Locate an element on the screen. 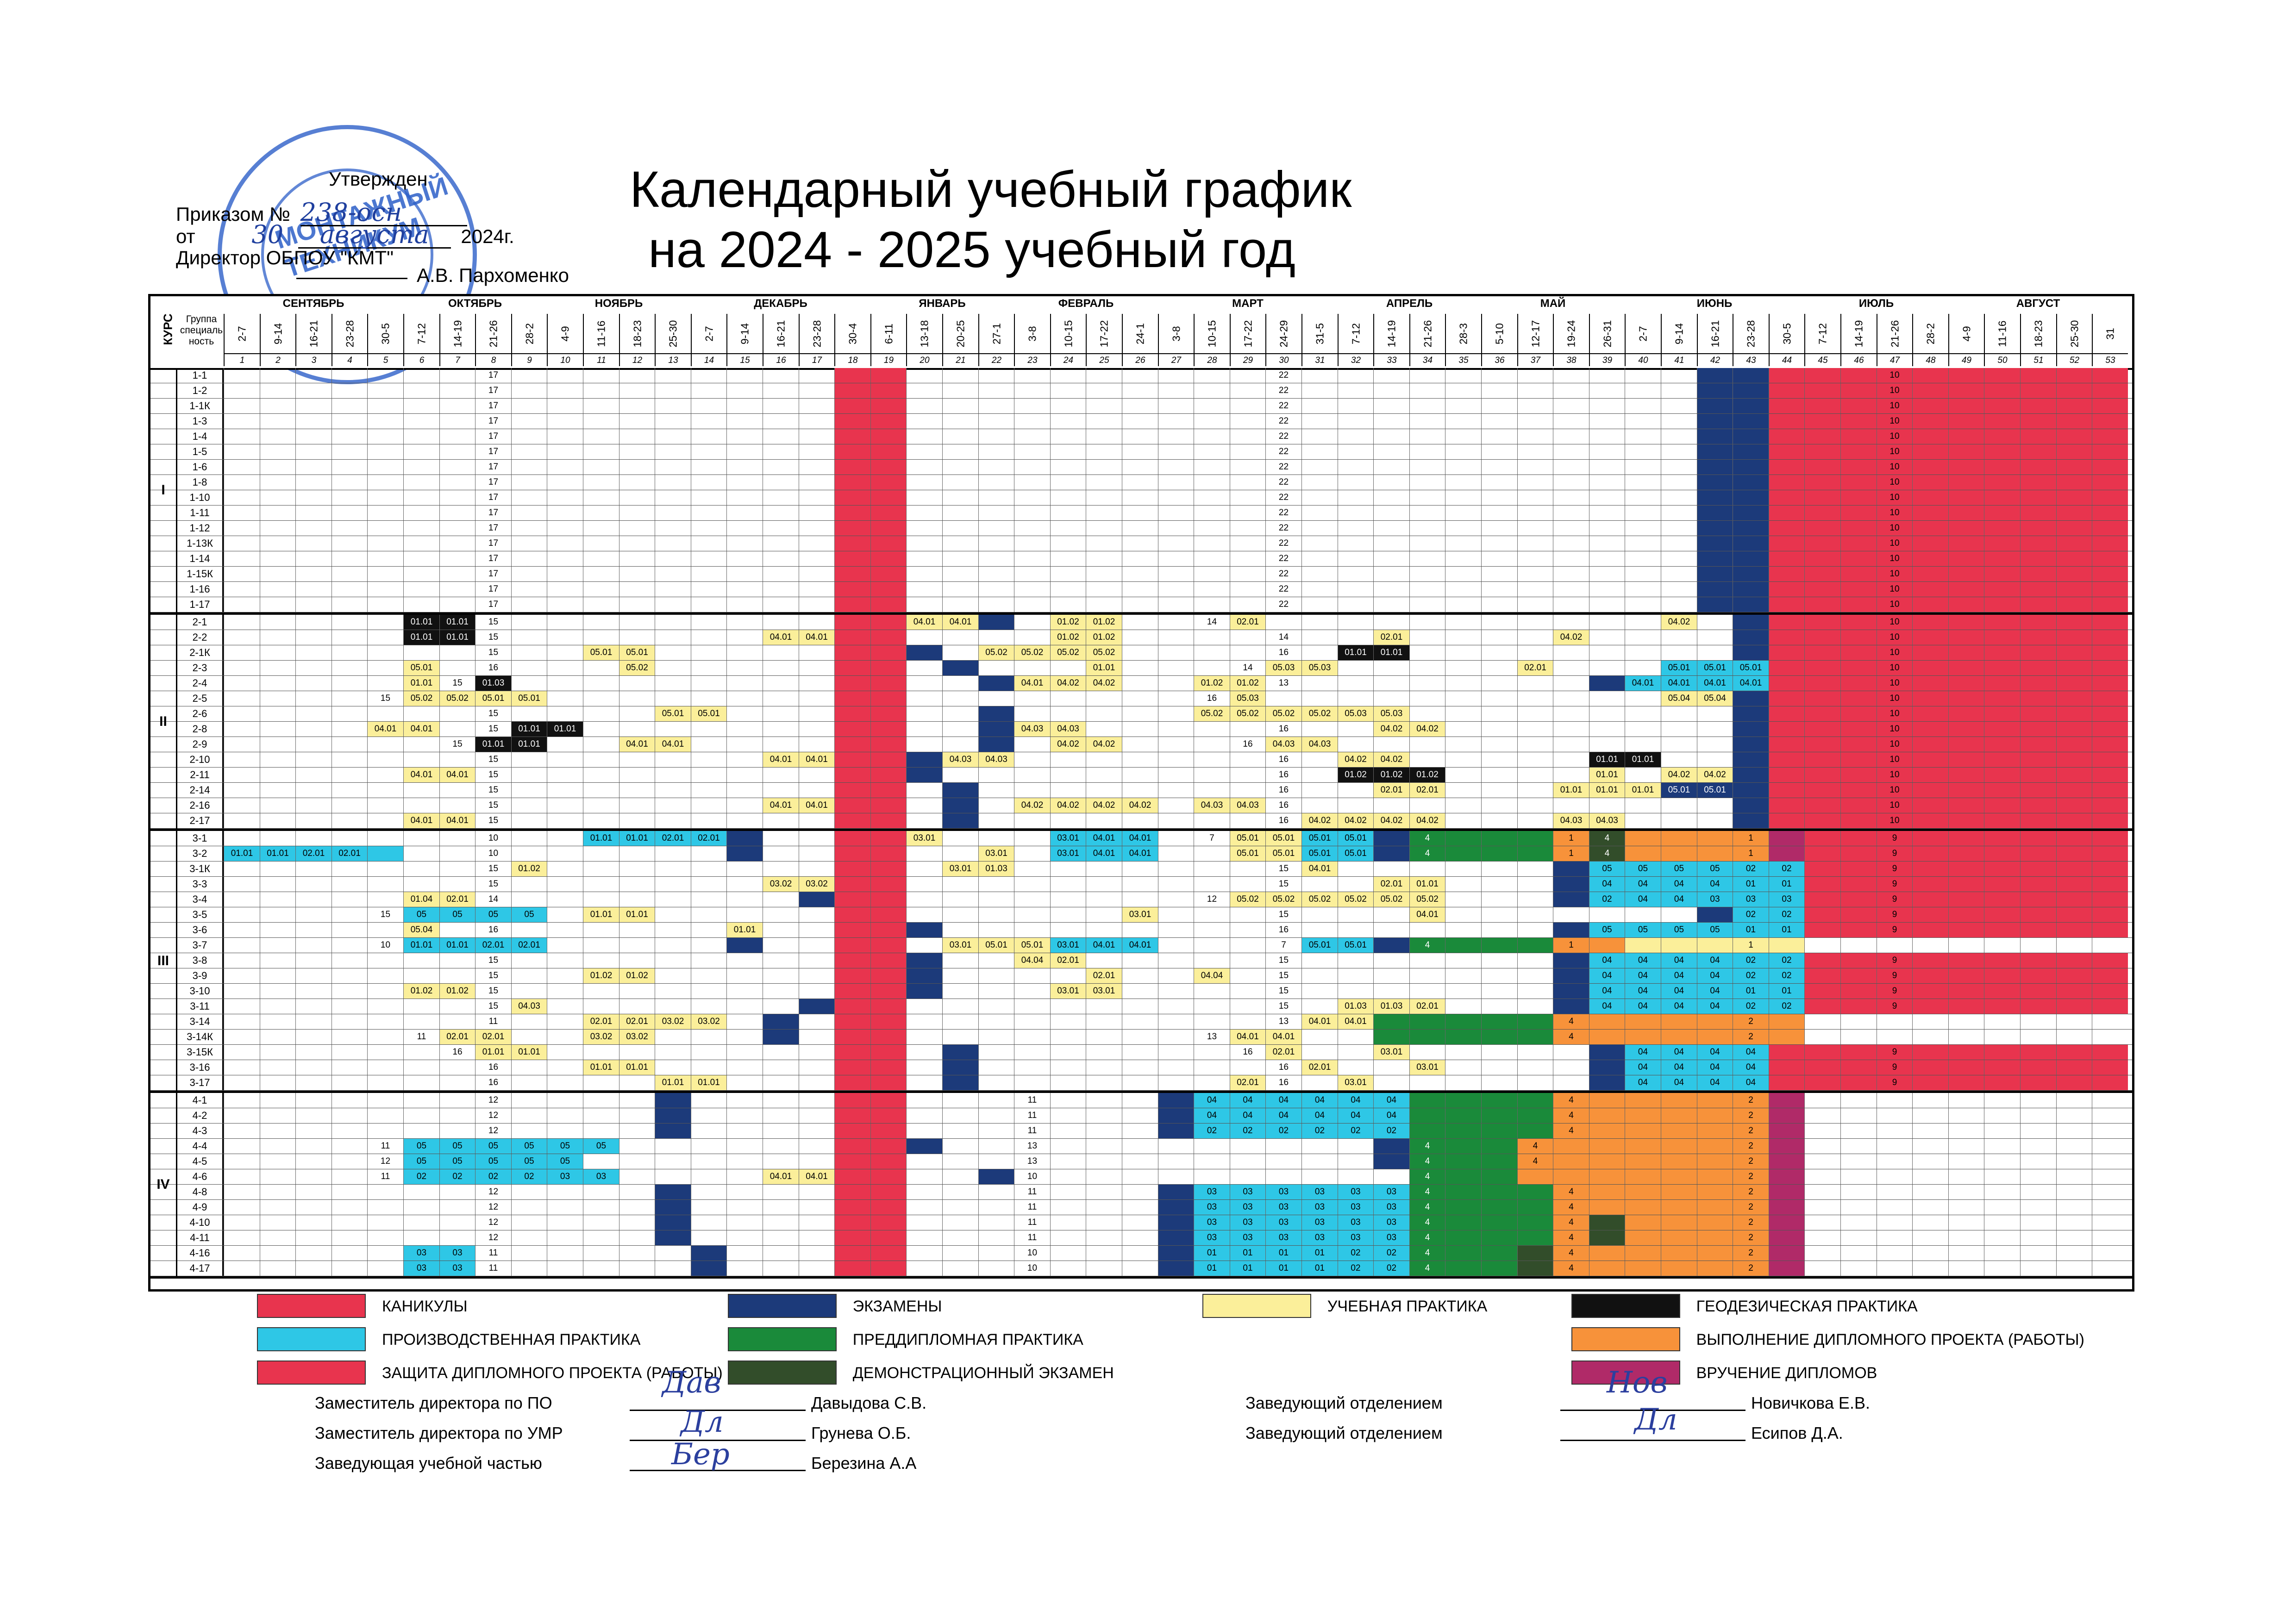  week-header: 25-30 is located at coordinates (673, 333).